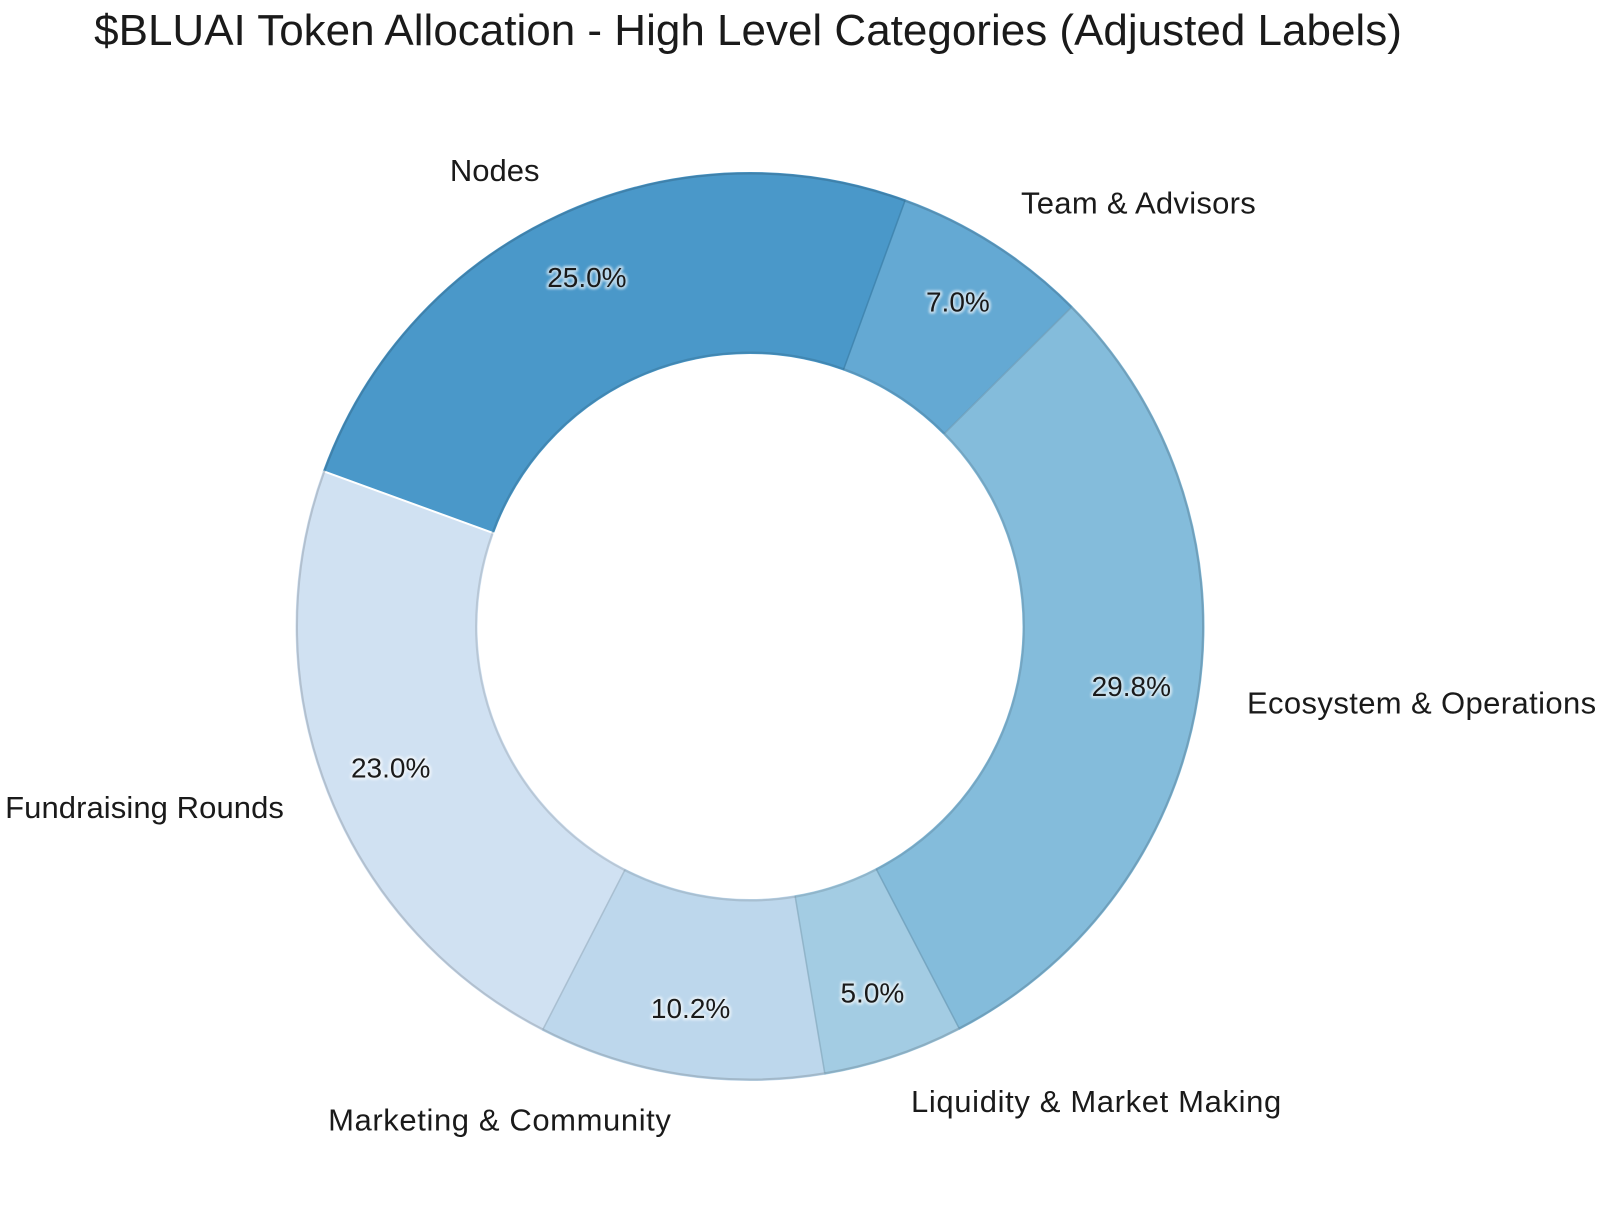  What do you see at coordinates (144, 807) in the screenshot?
I see `svg-text: Fundraising Rounds` at bounding box center [144, 807].